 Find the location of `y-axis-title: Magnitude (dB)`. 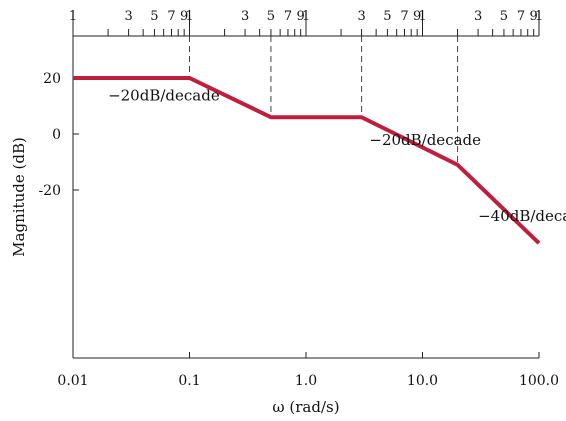

y-axis-title: Magnitude (dB) is located at coordinates (19, 197).